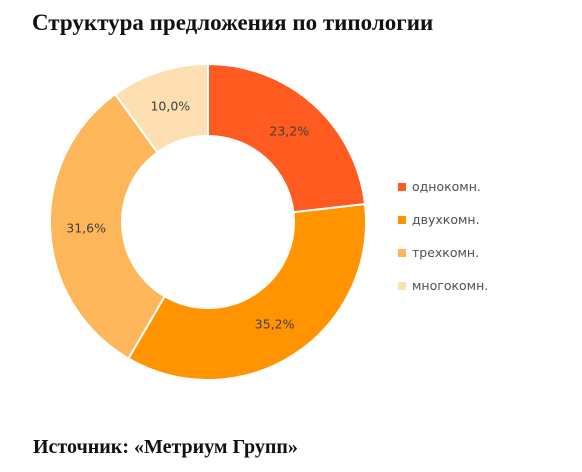 This screenshot has height=472, width=582. I want to click on legend-label: многокомн., so click(450, 285).